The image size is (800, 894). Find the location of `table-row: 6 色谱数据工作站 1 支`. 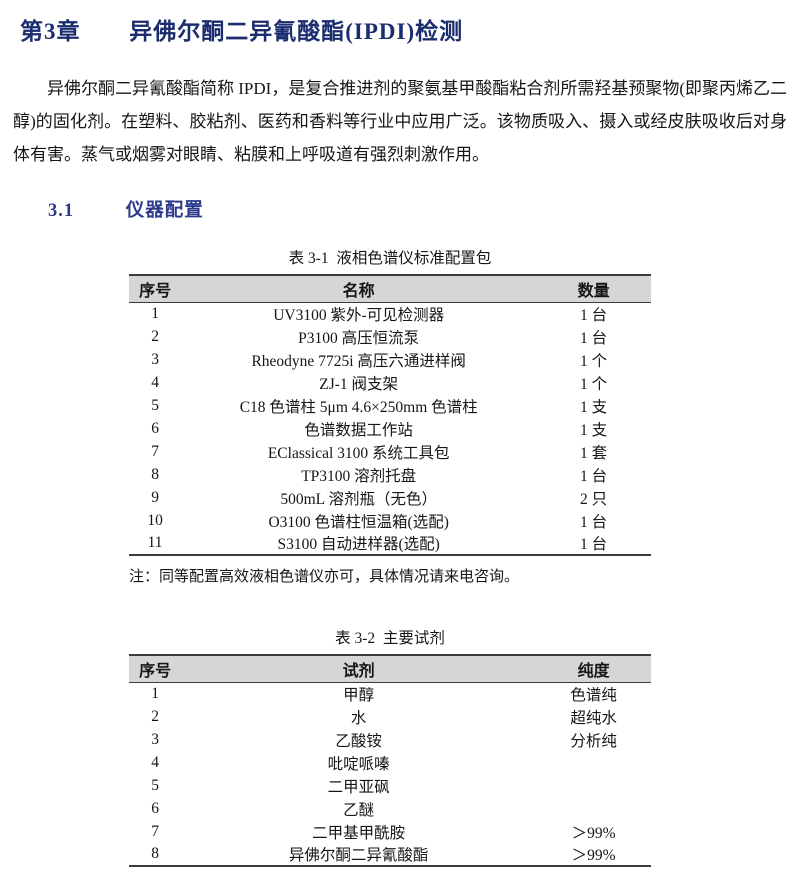

table-row: 6 色谱数据工作站 1 支 is located at coordinates (390, 428).